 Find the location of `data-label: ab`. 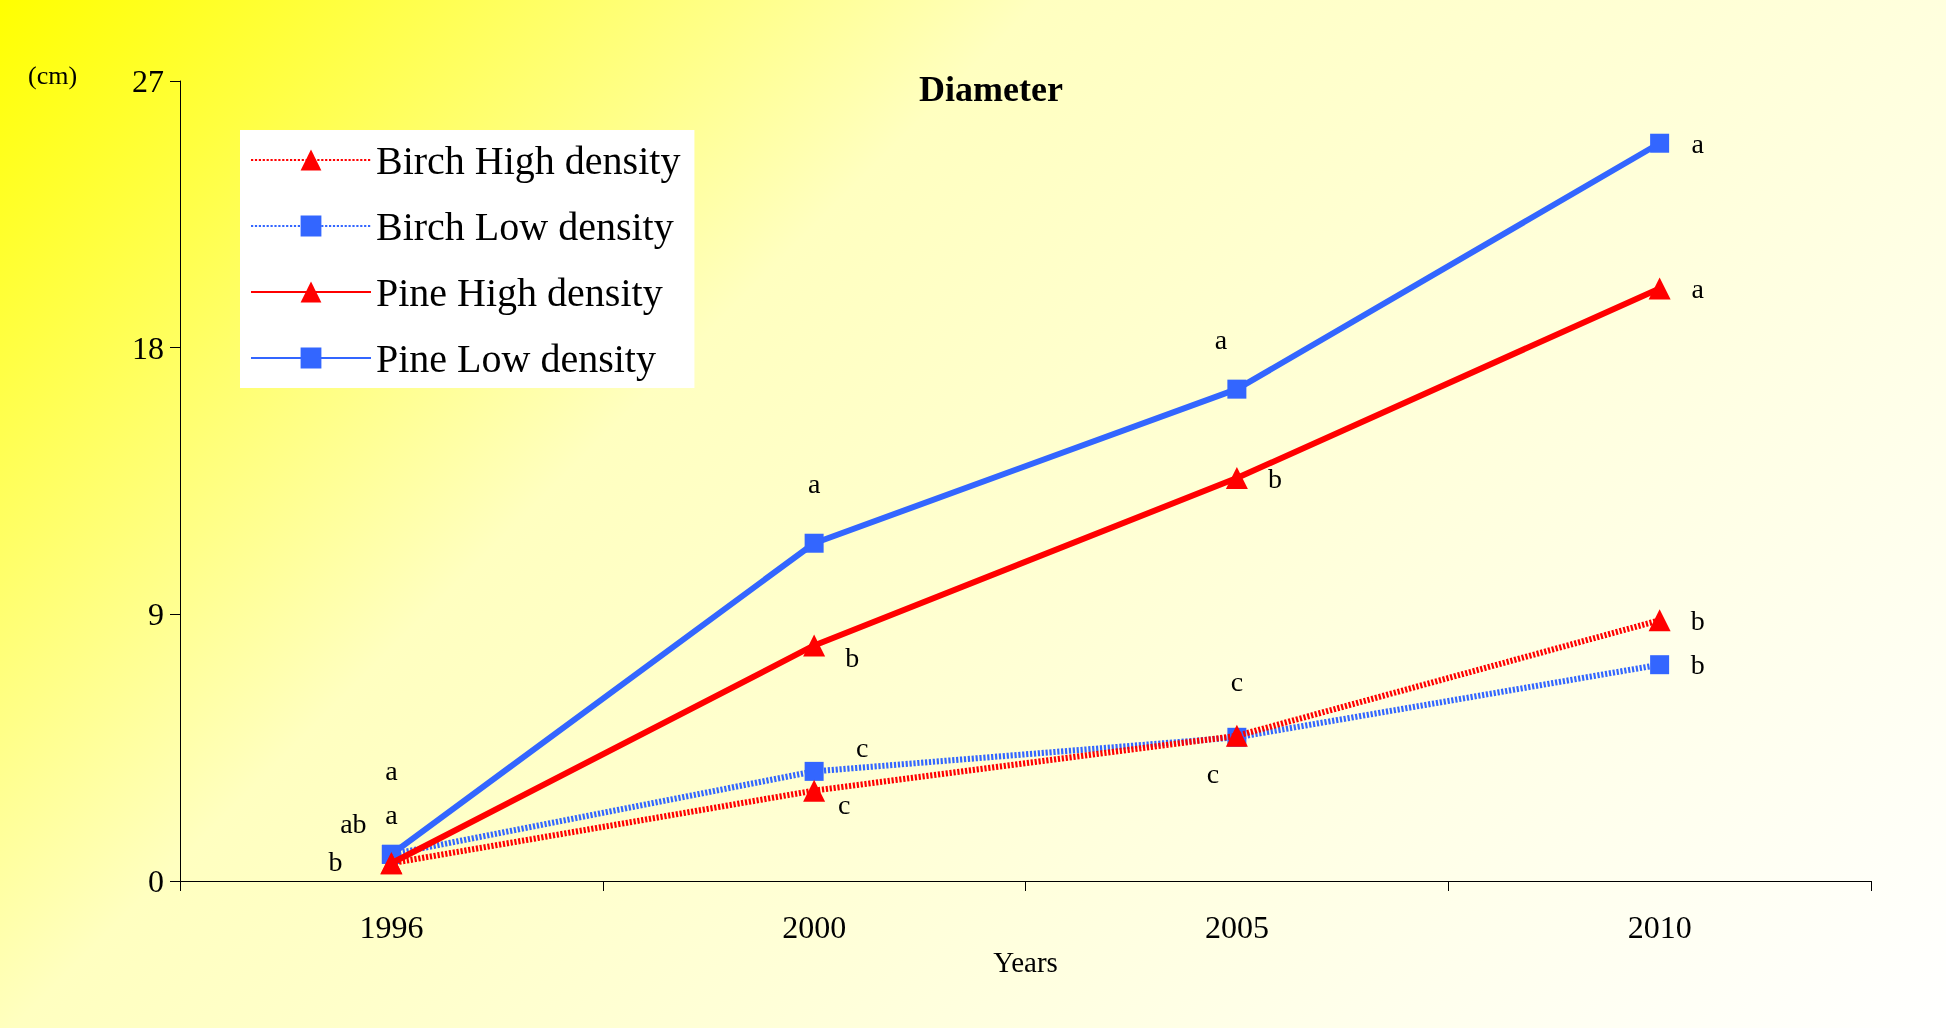

data-label: ab is located at coordinates (353, 823).